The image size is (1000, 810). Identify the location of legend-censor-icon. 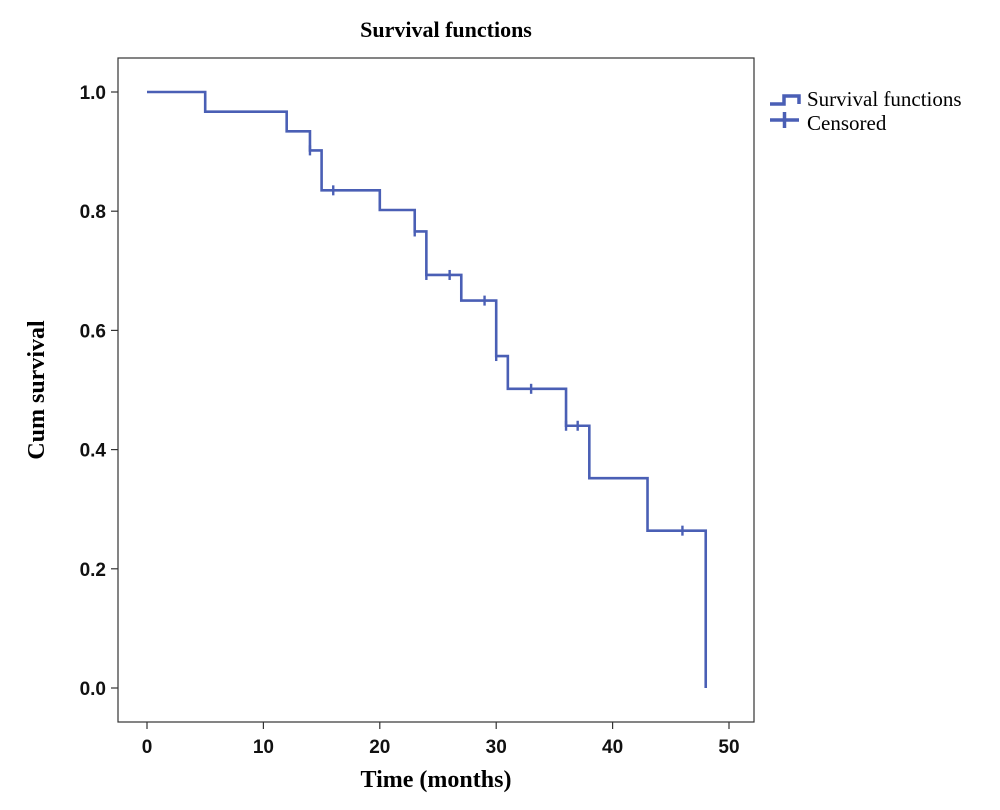
(784, 120).